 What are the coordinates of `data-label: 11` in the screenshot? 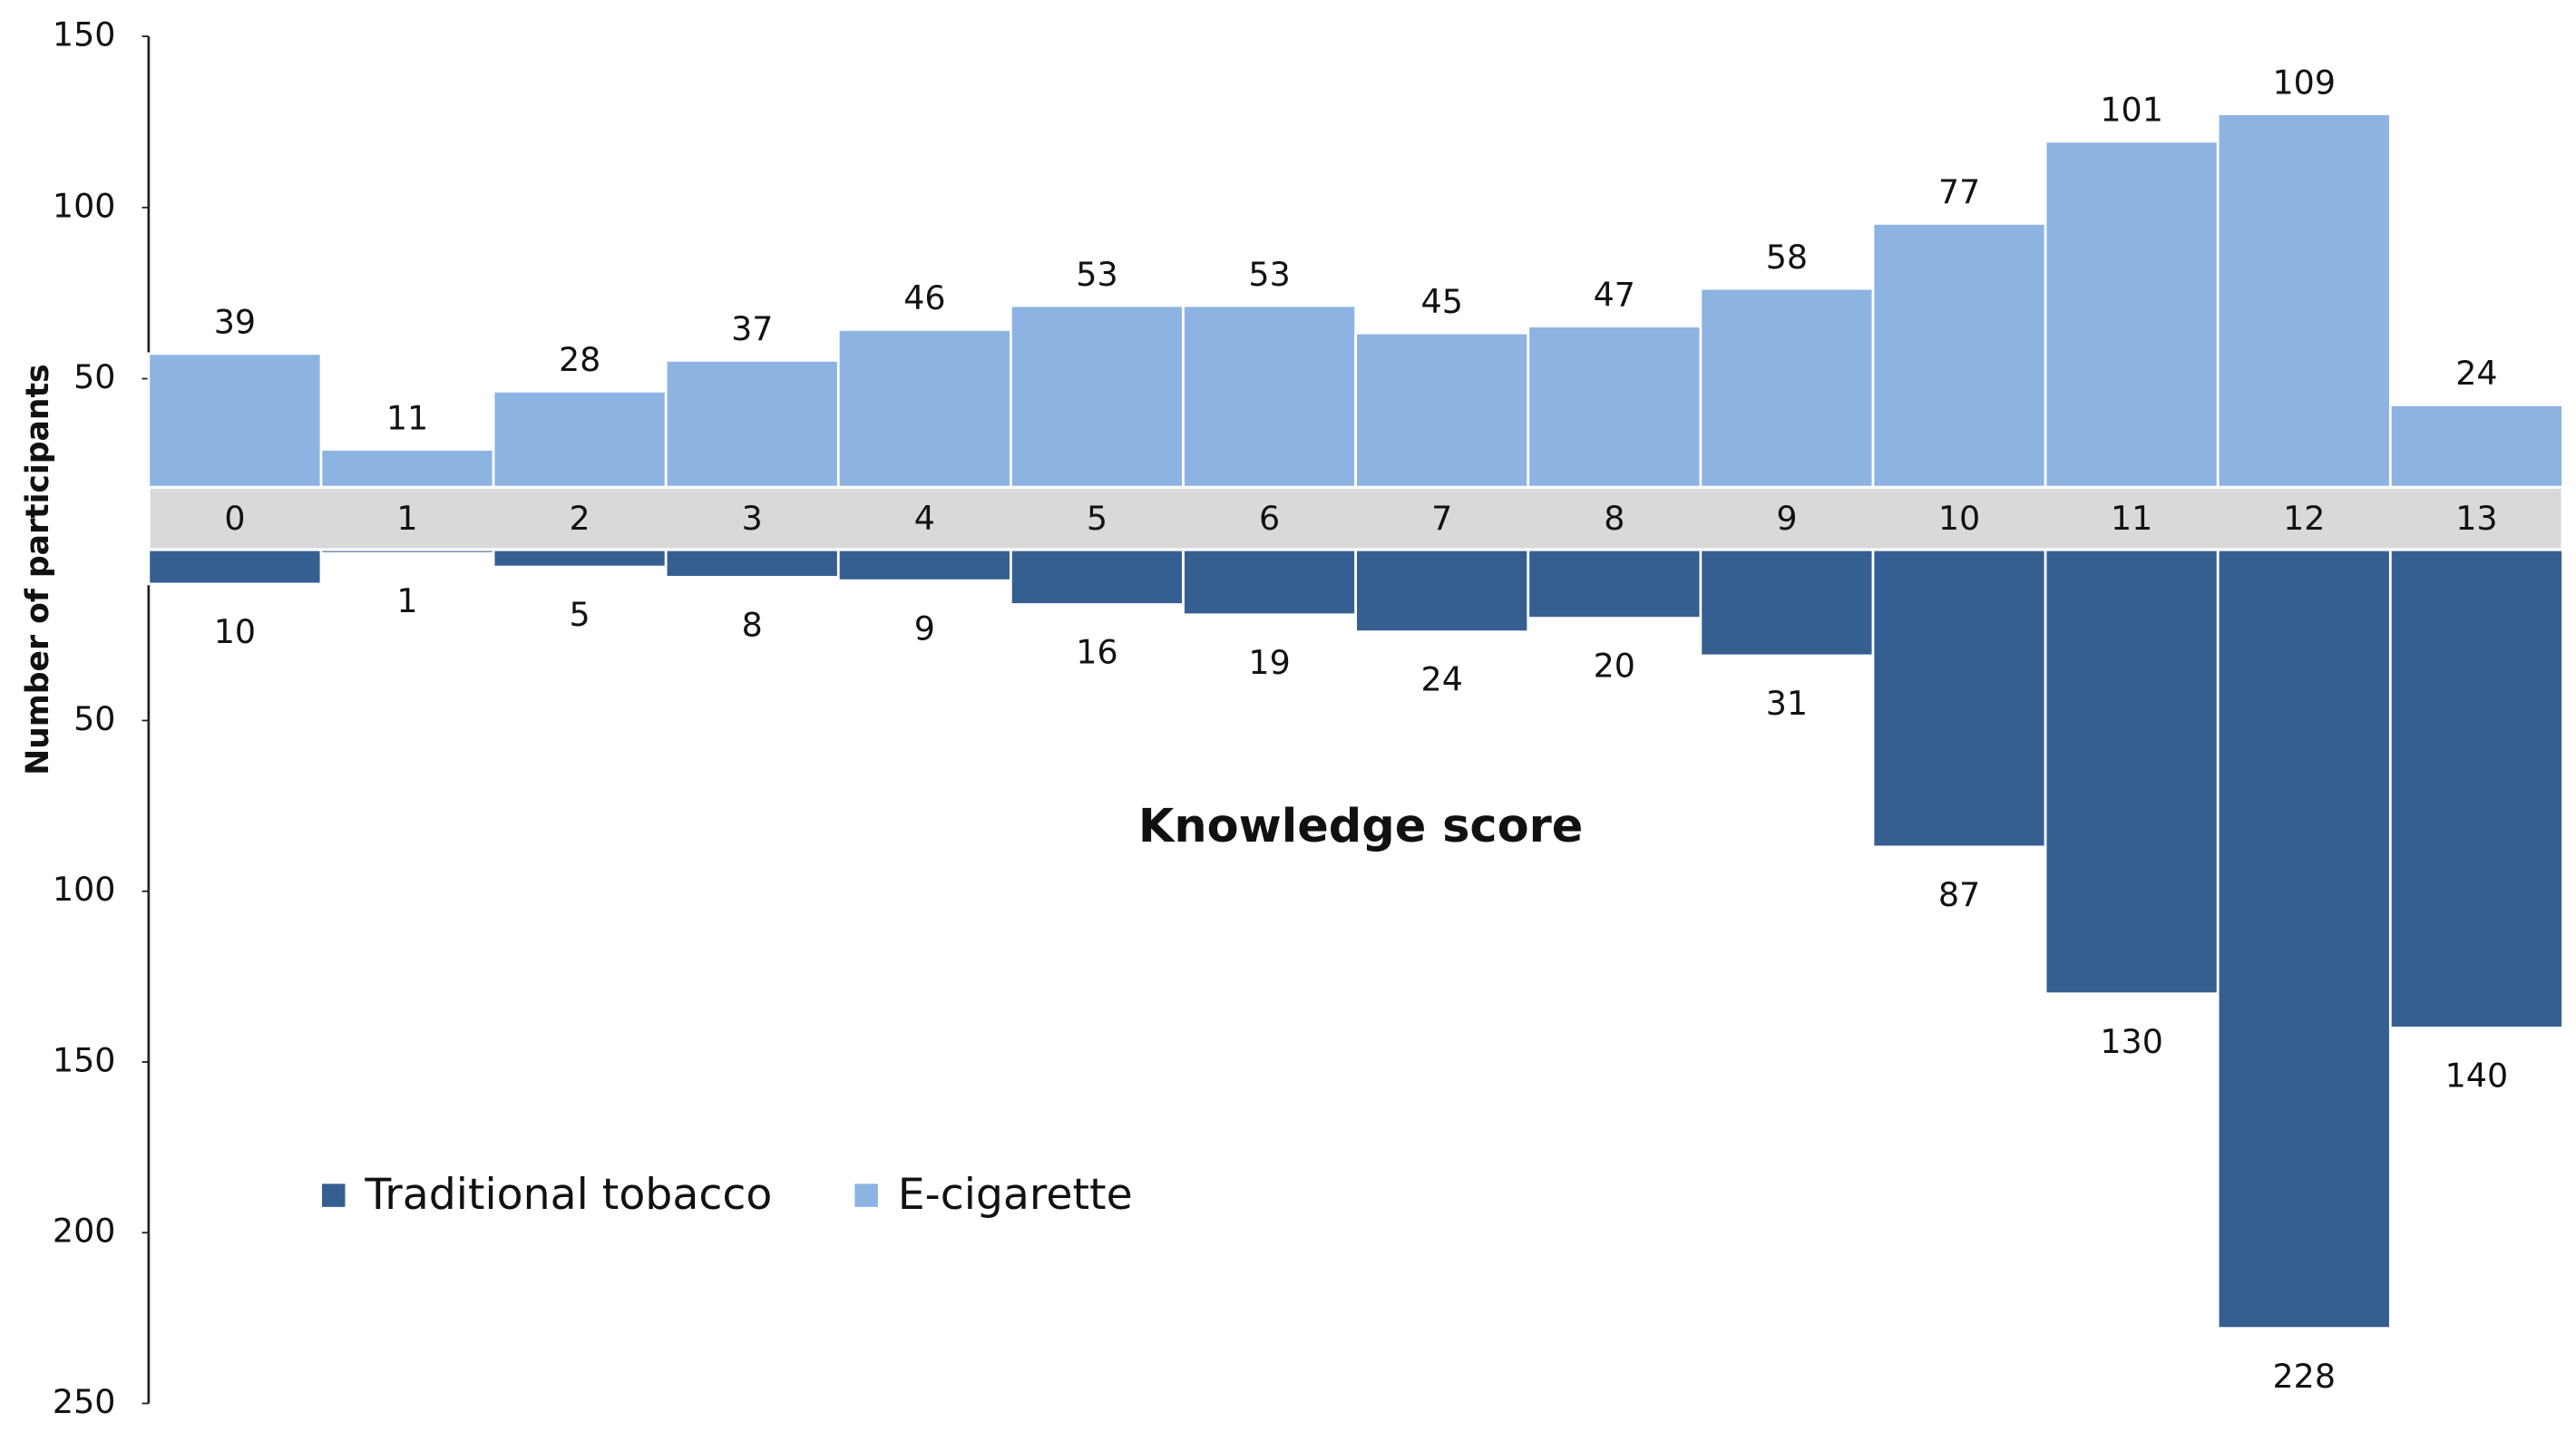 It's located at (407, 417).